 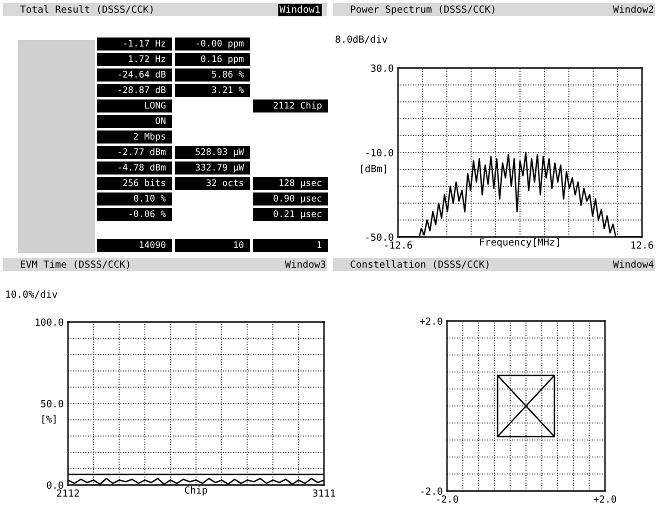 What do you see at coordinates (324, 493) in the screenshot?
I see `x-tick-label: 3111` at bounding box center [324, 493].